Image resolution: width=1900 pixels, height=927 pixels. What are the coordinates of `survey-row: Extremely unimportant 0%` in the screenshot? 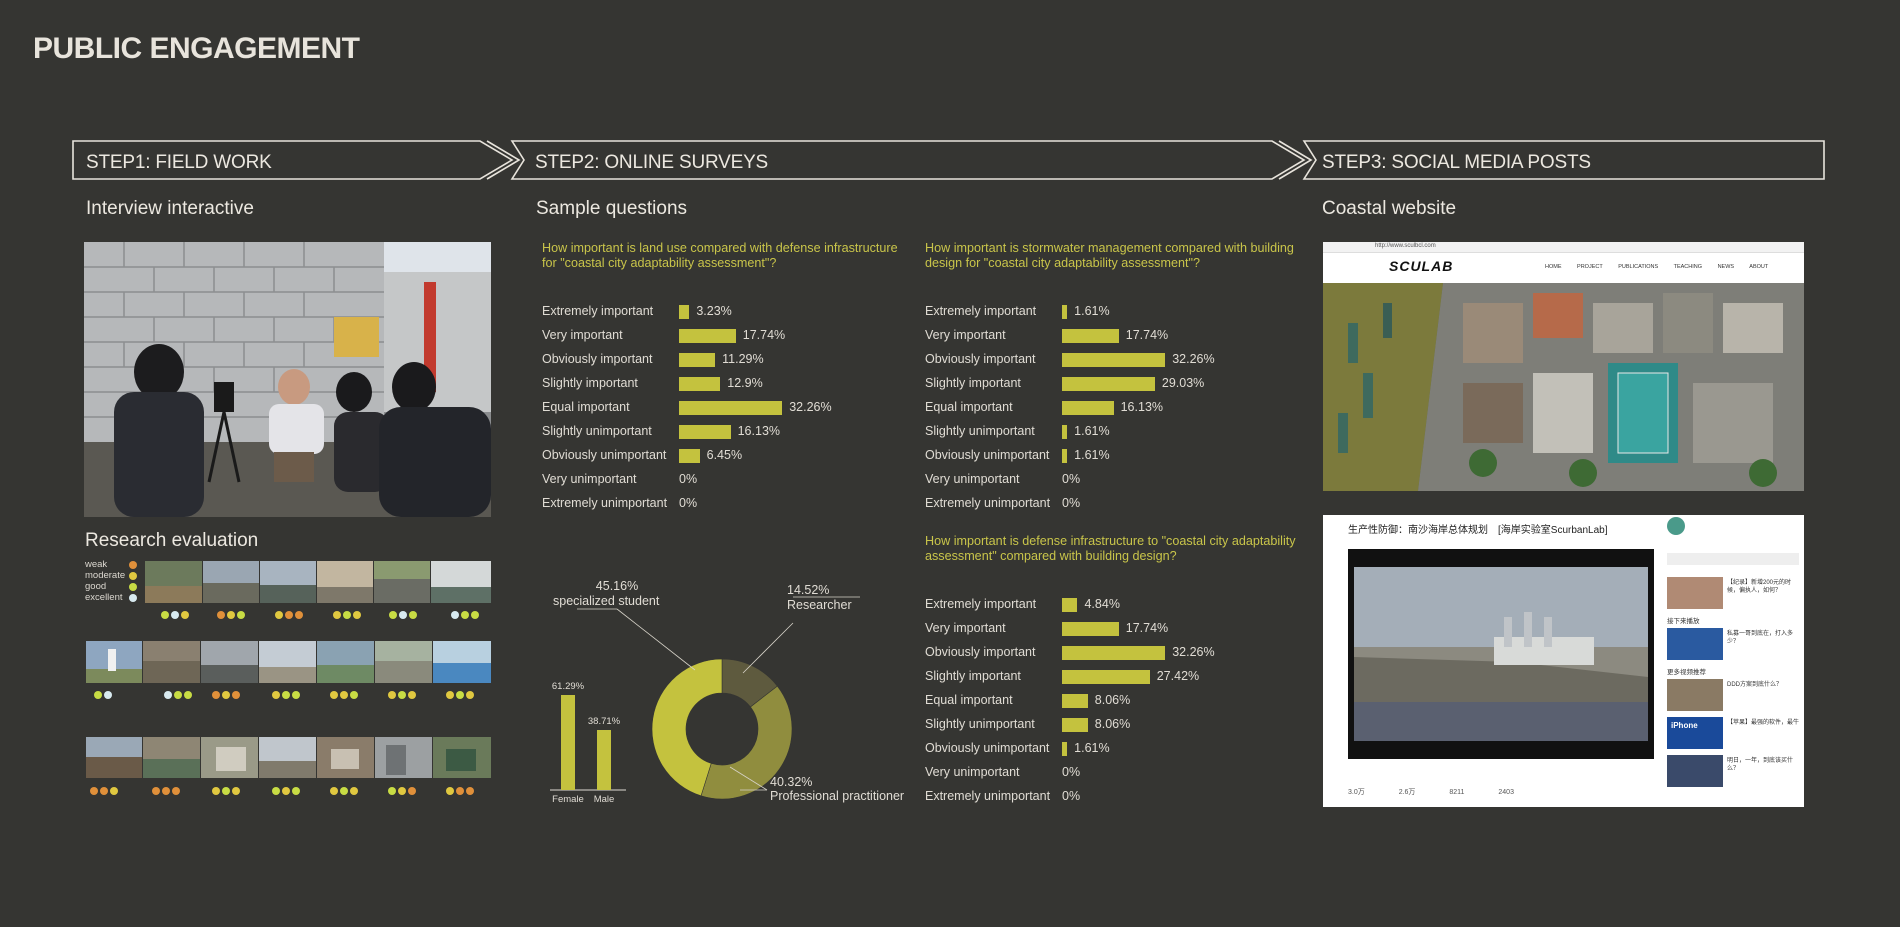 It's located at (1105, 504).